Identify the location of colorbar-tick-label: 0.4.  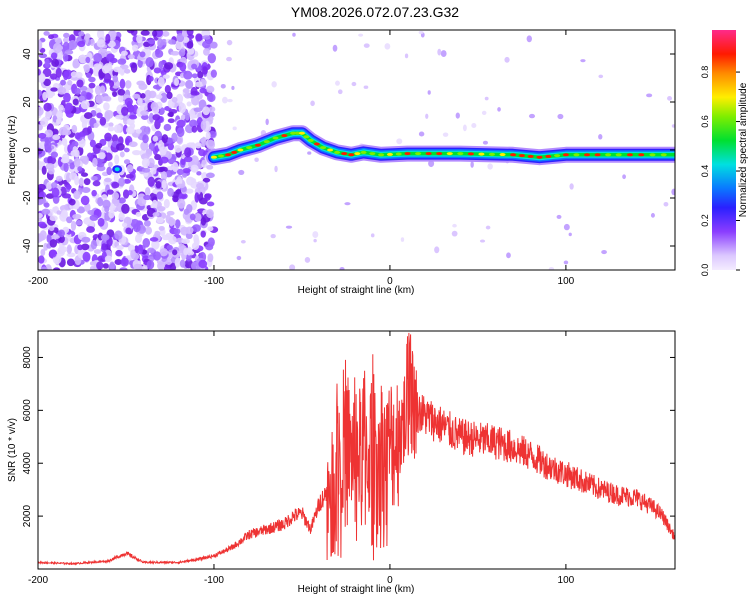
(705, 171).